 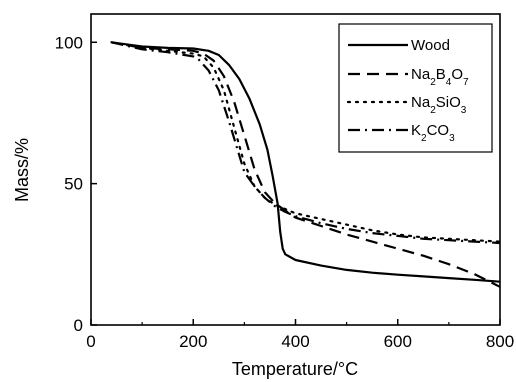 I want to click on x-tick-label: 200, so click(x=193, y=341).